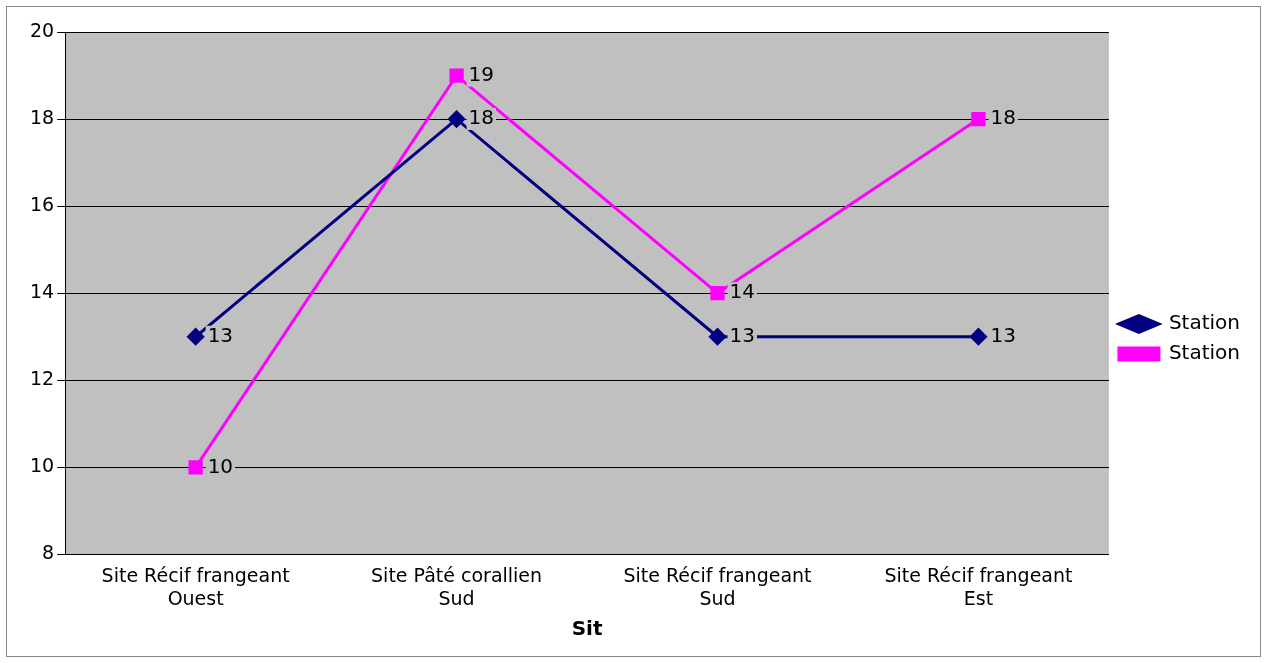 This screenshot has height=663, width=1267. Describe the element at coordinates (978, 586) in the screenshot. I see `x-tick-label: Site Récif frangeant Est` at that location.